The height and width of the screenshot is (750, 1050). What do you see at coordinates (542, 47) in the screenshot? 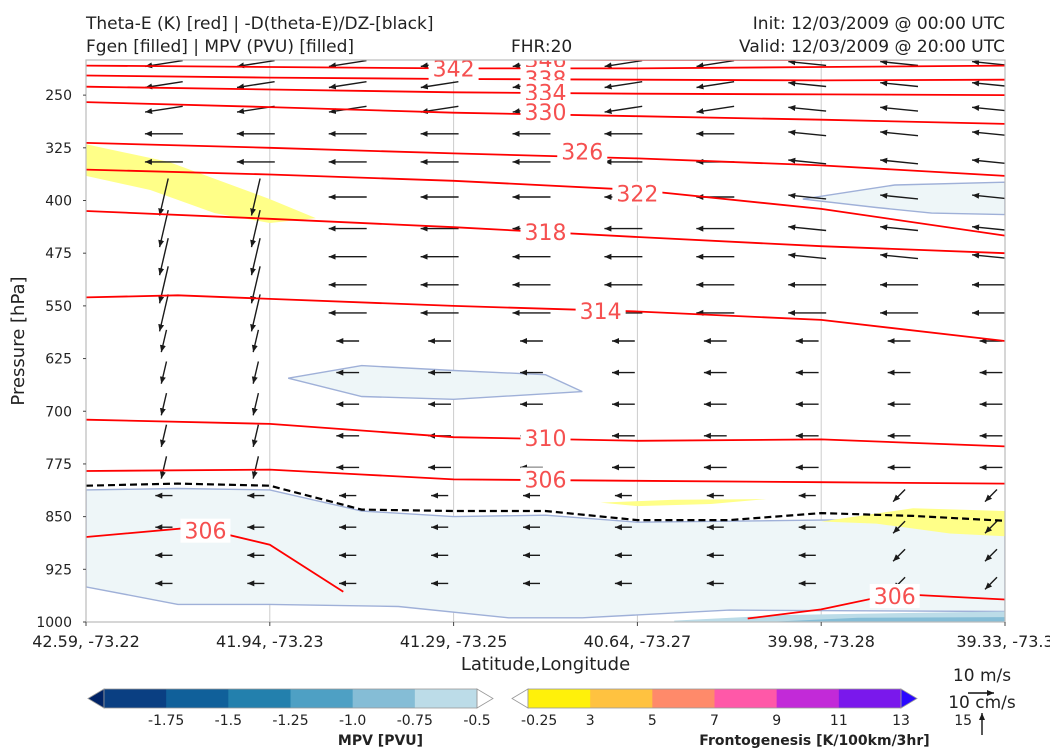
I see `forecast-hour: FHR:20` at bounding box center [542, 47].